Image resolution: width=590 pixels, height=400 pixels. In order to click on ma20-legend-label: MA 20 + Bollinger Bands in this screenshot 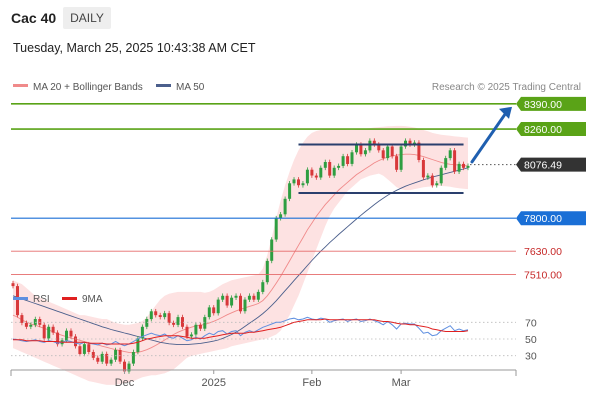, I will do `click(88, 87)`.